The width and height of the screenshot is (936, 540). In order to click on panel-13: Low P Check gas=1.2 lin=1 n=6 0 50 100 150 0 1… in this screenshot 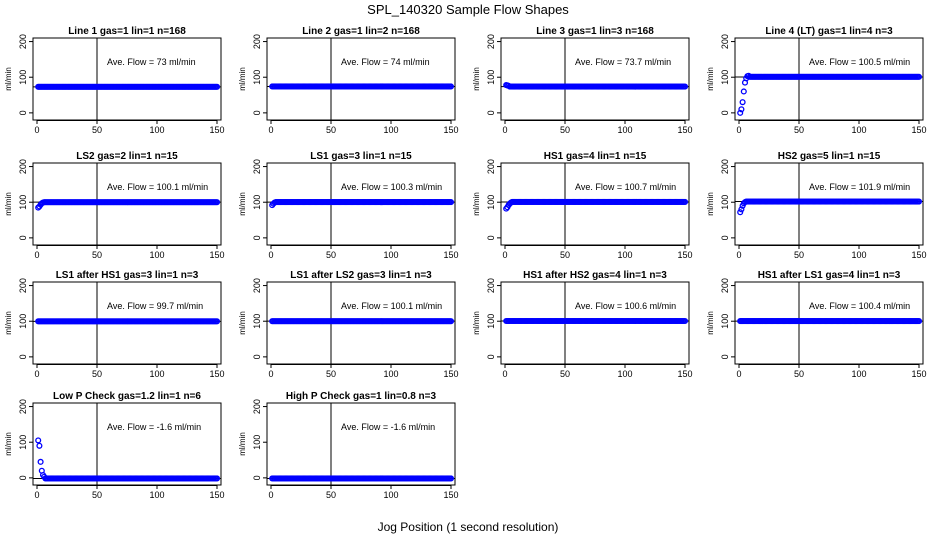, I will do `click(114, 445)`.